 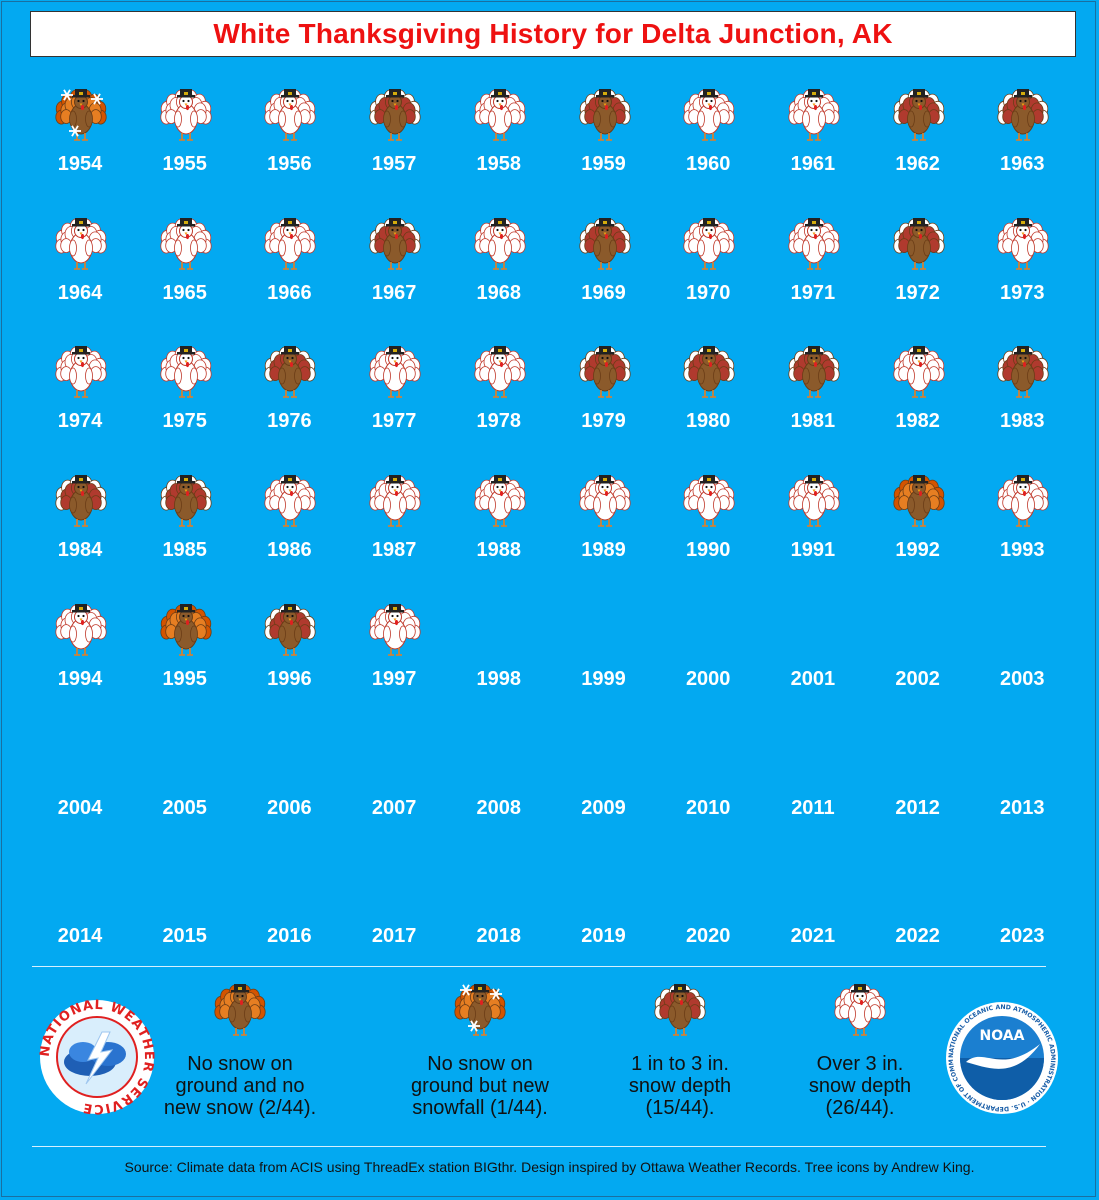 What do you see at coordinates (708, 807) in the screenshot?
I see `year-label: 2010` at bounding box center [708, 807].